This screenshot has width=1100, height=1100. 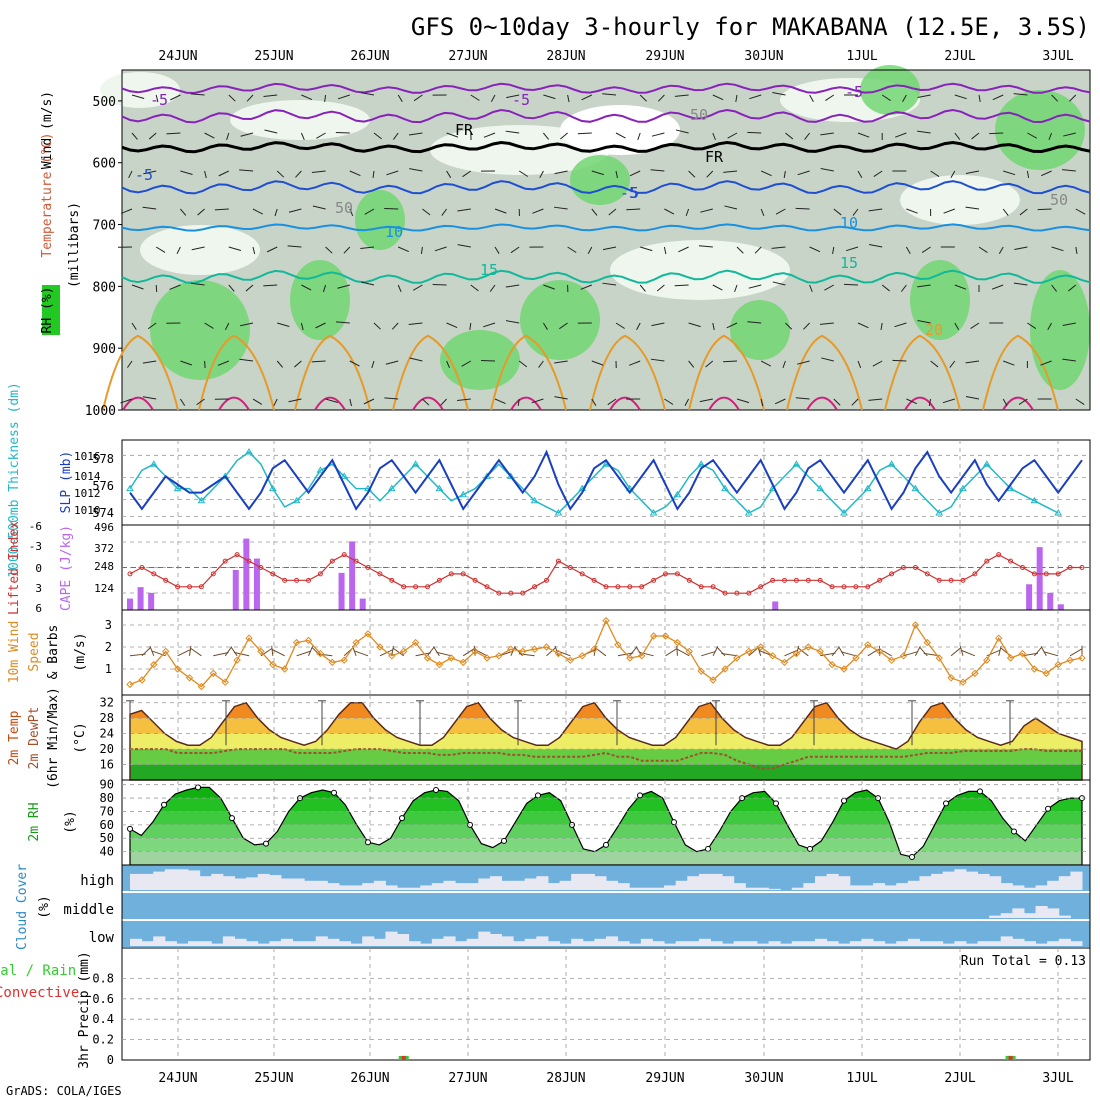 I want to click on rh-band, so click(x=606, y=818).